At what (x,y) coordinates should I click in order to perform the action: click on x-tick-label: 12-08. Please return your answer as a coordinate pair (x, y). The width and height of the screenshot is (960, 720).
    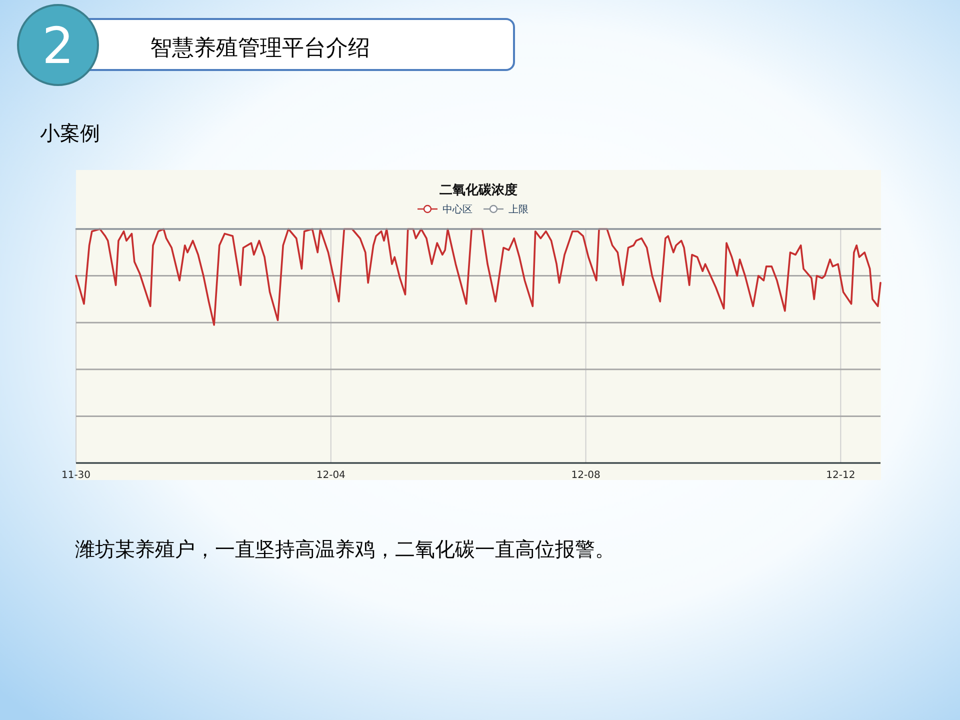
    Looking at the image, I should click on (585, 475).